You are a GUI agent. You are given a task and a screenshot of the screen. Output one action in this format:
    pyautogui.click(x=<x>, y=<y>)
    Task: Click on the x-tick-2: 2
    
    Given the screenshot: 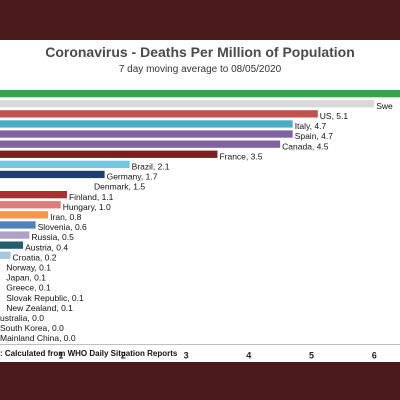 What is the action you would take?
    pyautogui.click(x=123, y=356)
    